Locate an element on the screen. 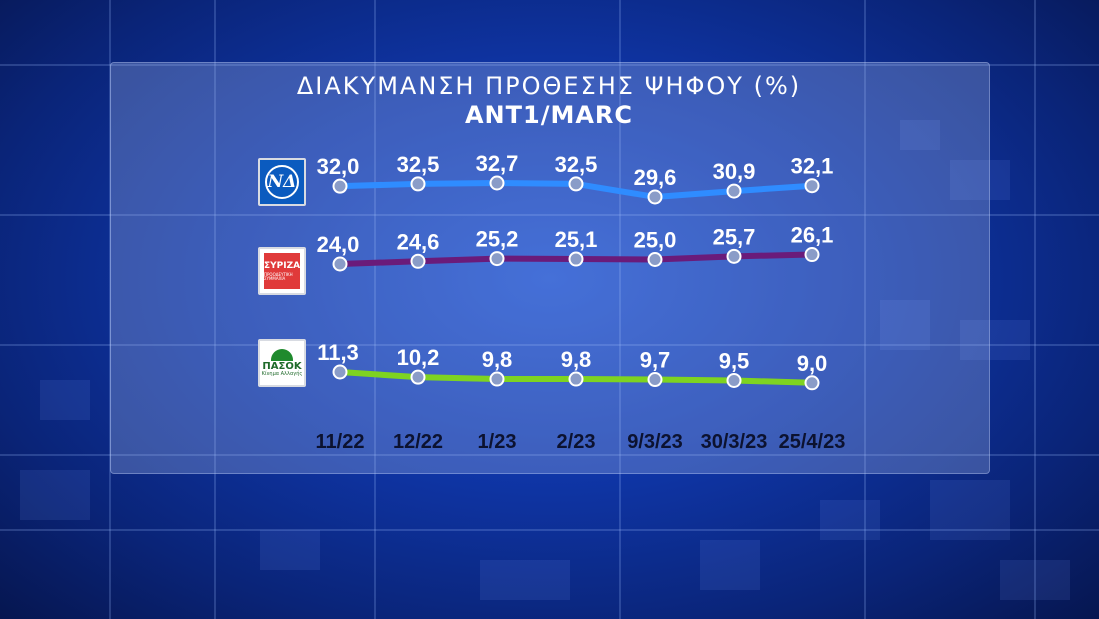 The image size is (1099, 619). data-label: 24,6 is located at coordinates (418, 241).